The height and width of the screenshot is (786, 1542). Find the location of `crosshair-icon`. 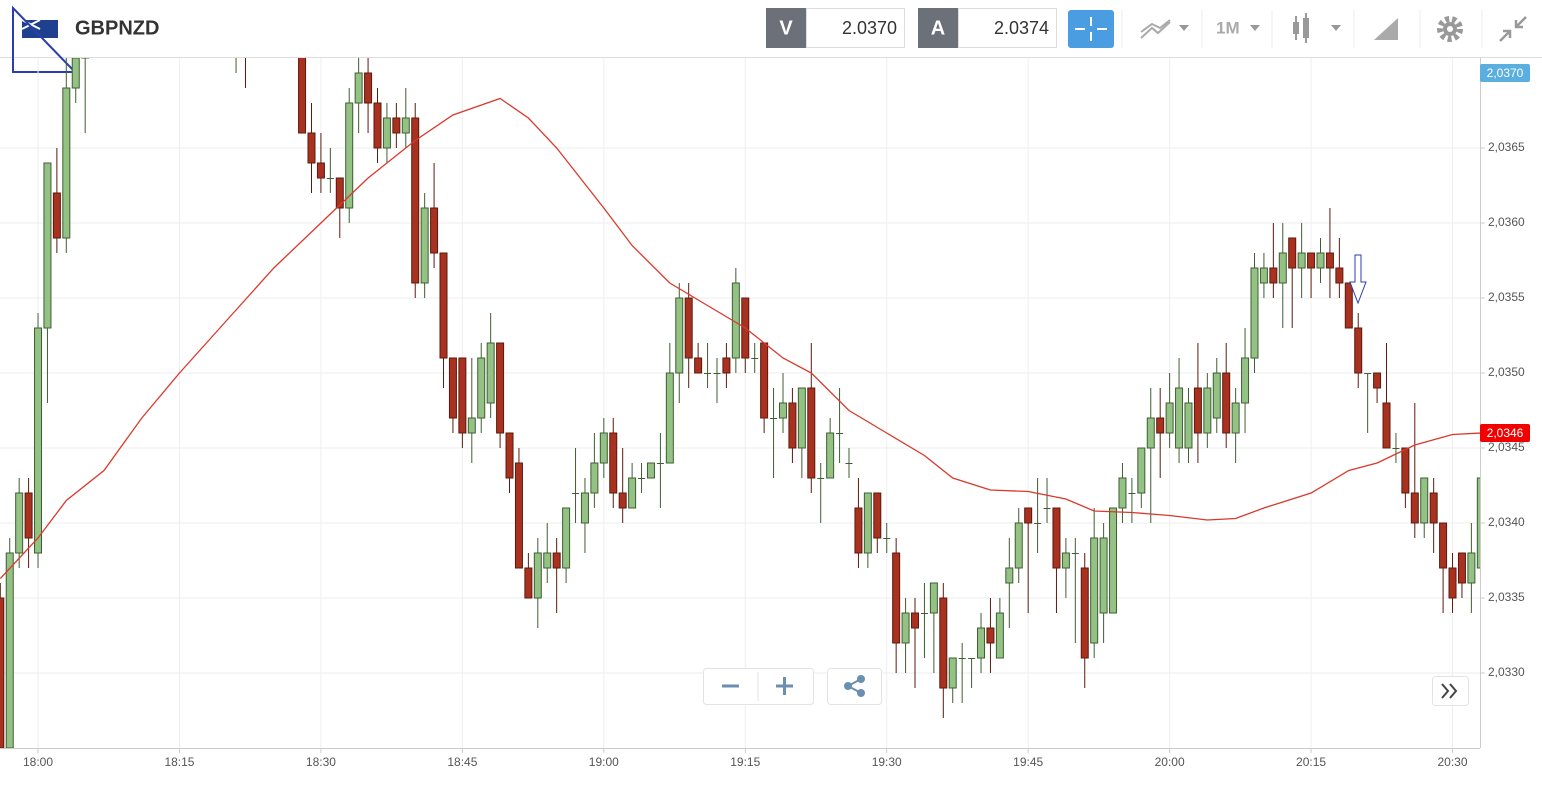

crosshair-icon is located at coordinates (1091, 29).